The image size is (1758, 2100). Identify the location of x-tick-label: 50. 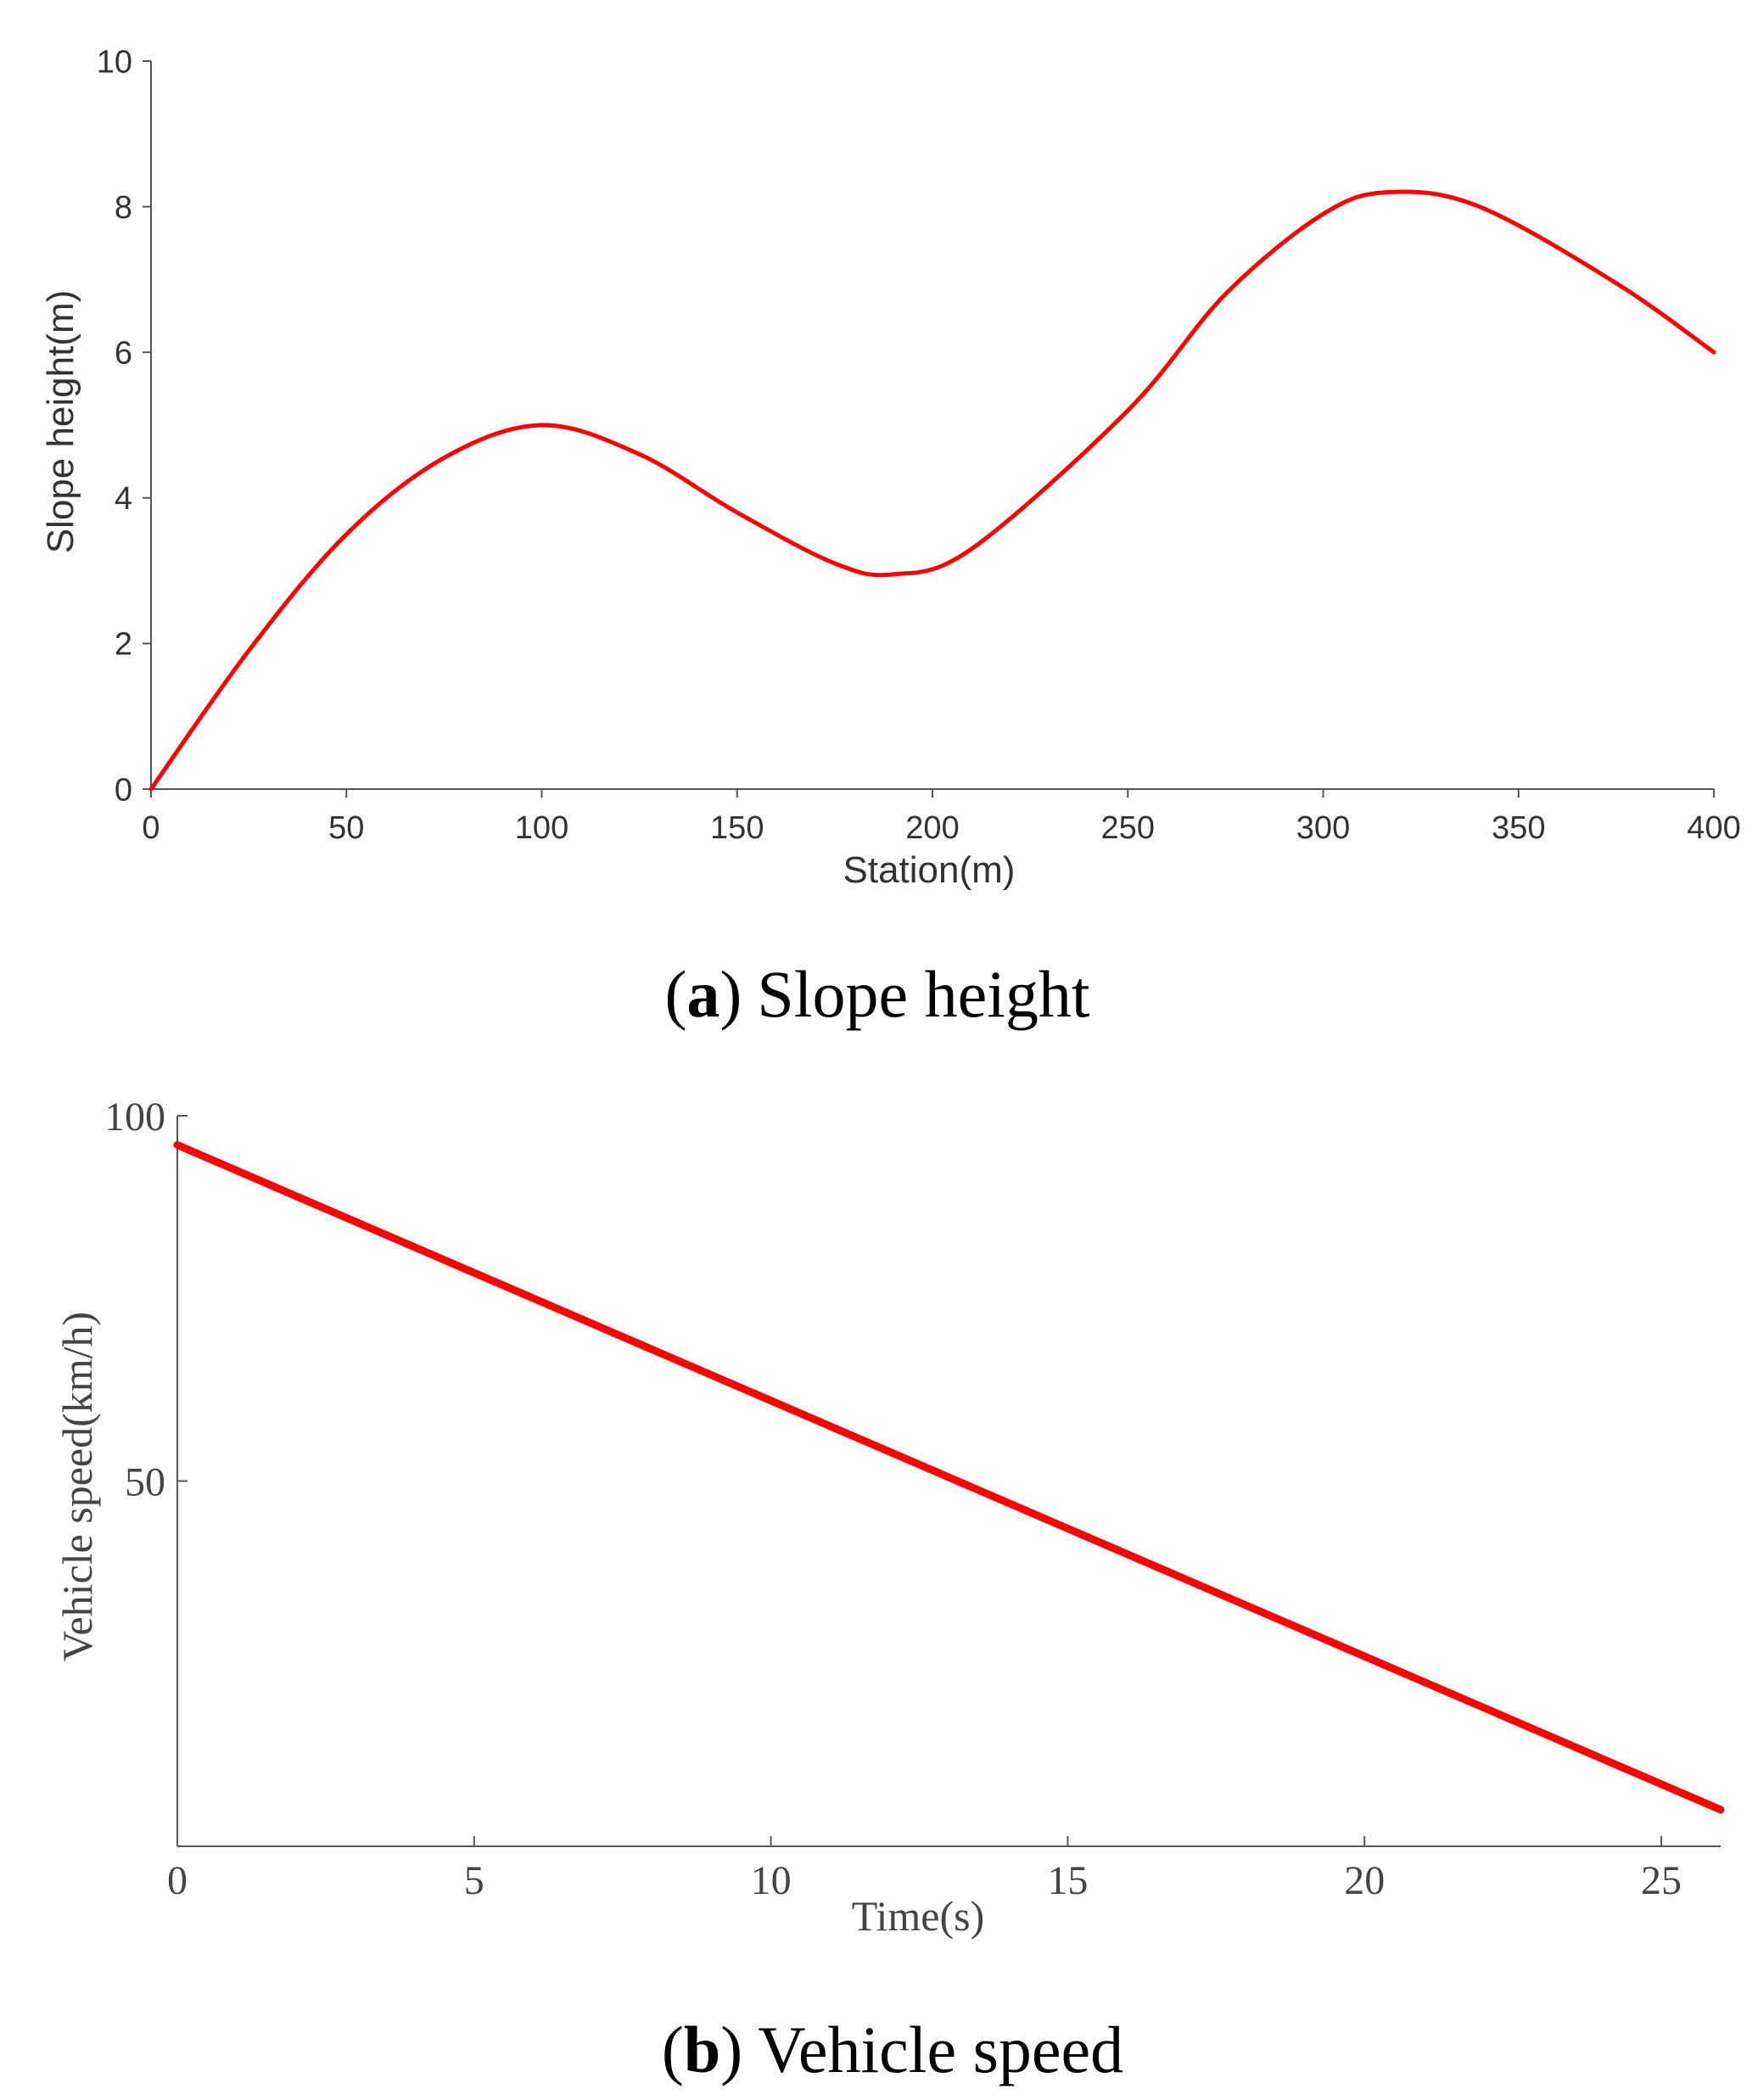
(346, 828).